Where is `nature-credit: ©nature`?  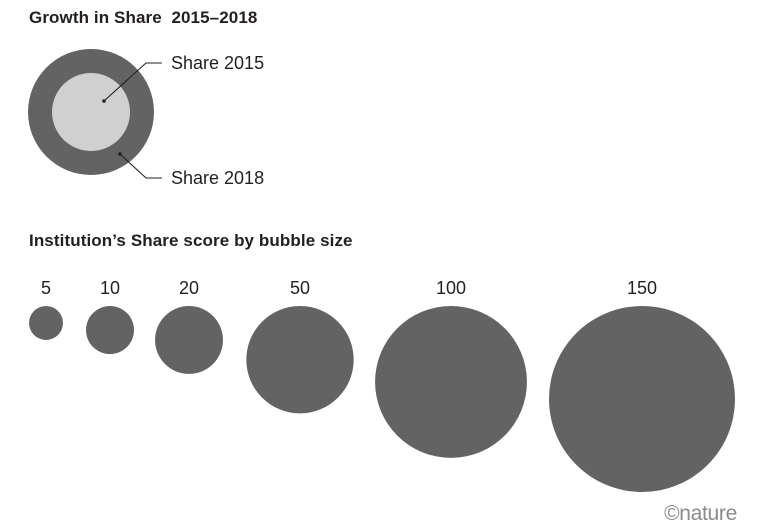
nature-credit: ©nature is located at coordinates (700, 513).